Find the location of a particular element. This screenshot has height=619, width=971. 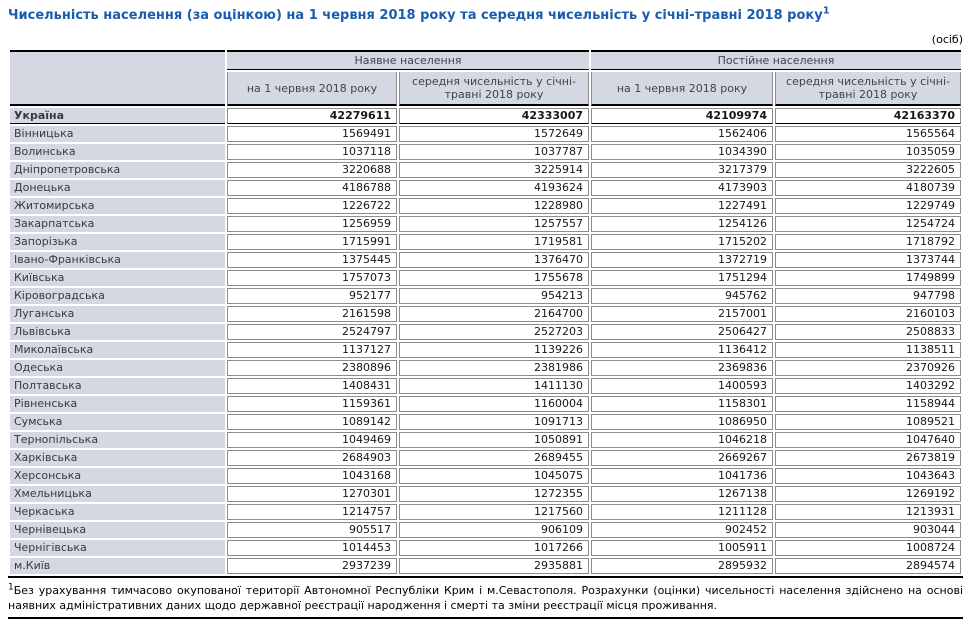

region-label: Херсонська is located at coordinates (117, 476).